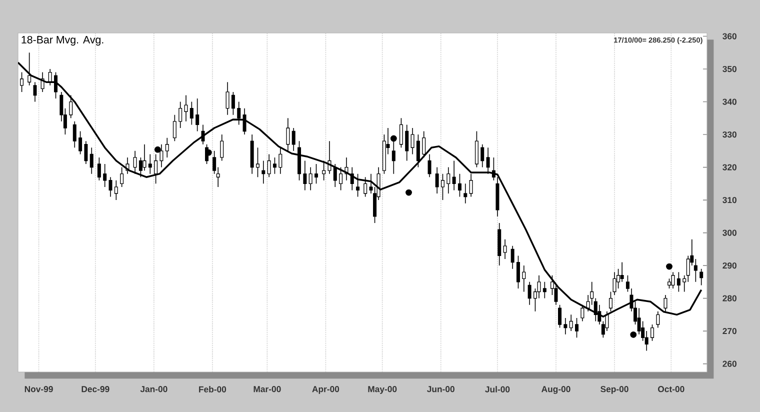 This screenshot has height=412, width=760. Describe the element at coordinates (729, 167) in the screenshot. I see `y-tick-label: 320` at that location.